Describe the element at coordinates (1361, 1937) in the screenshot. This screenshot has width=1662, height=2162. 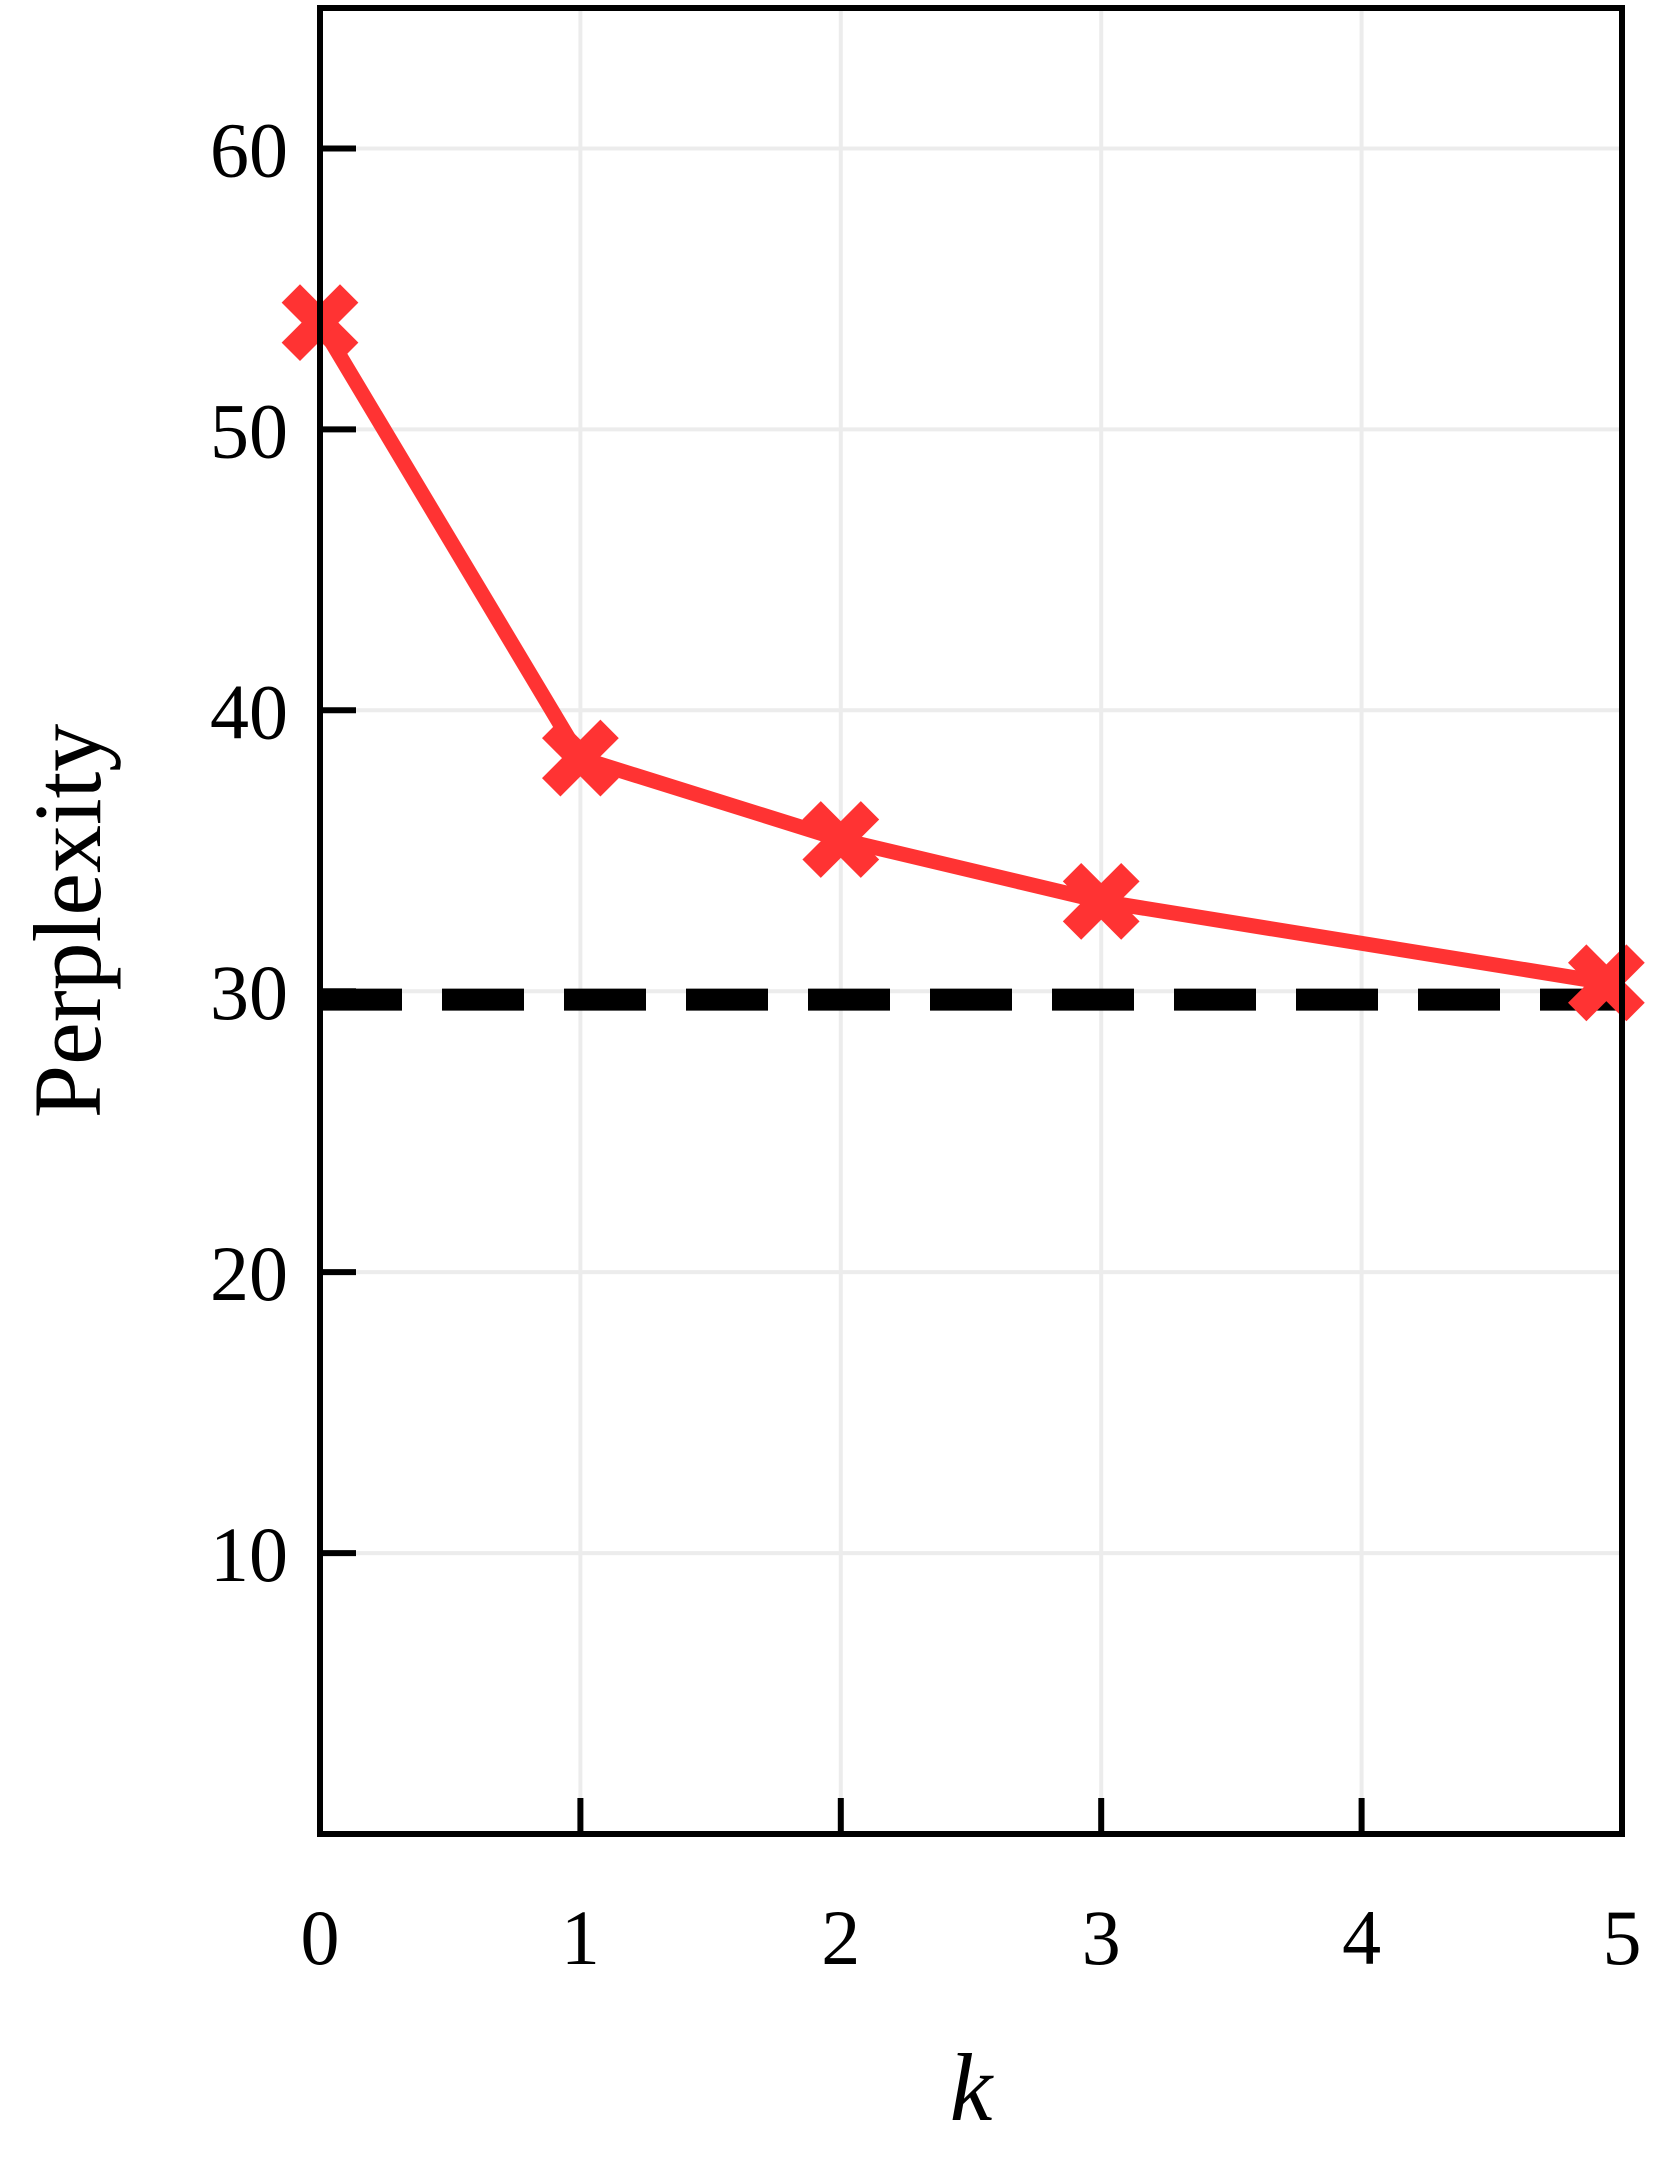
I see `x-tick-label: 4` at that location.